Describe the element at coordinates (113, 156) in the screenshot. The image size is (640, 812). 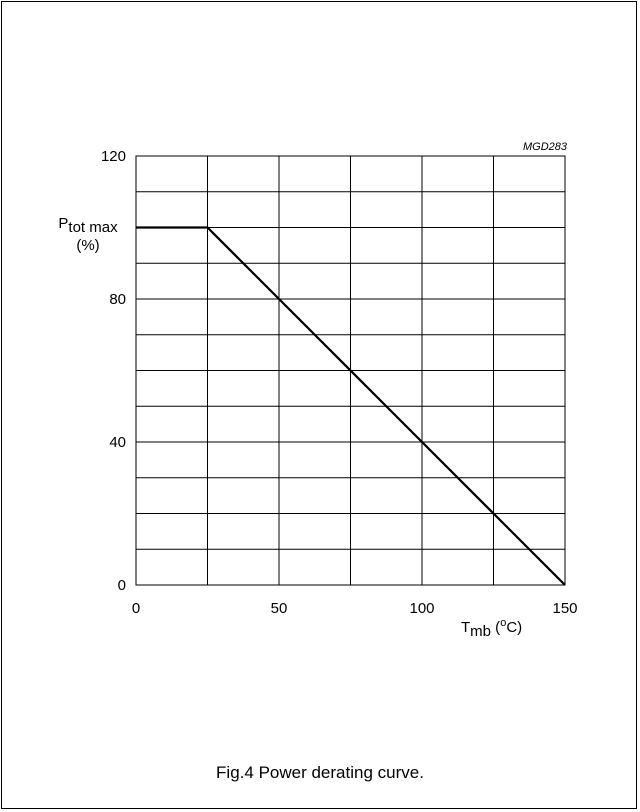
I see `y-tick-label: 120` at that location.